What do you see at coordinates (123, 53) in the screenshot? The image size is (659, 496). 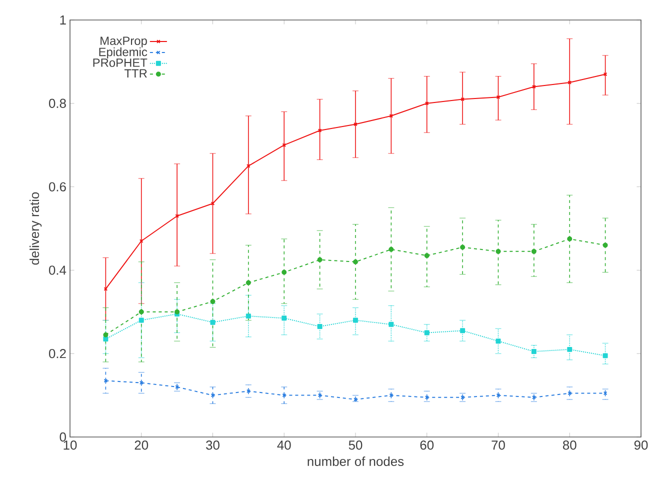 I see `legend-label: Epidemic` at bounding box center [123, 53].